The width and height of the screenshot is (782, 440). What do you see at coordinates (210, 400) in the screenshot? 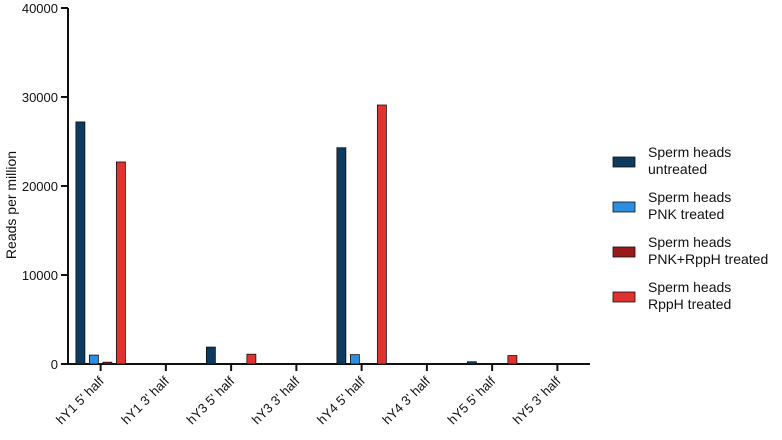
I see `x-tick-label: hY3 5' half` at bounding box center [210, 400].